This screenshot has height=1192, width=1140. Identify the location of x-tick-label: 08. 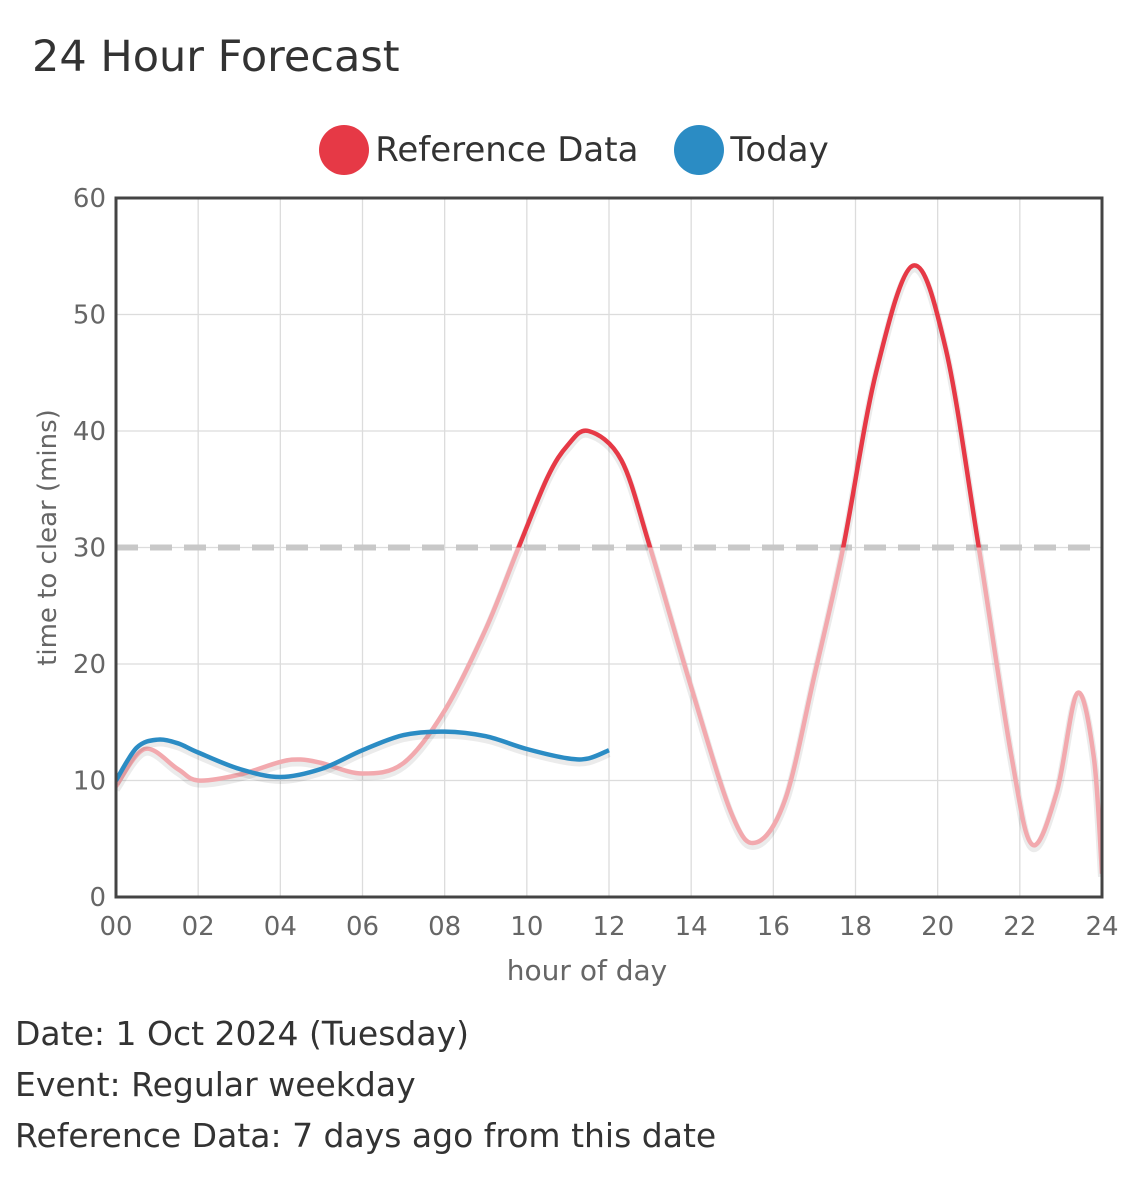
(444, 927).